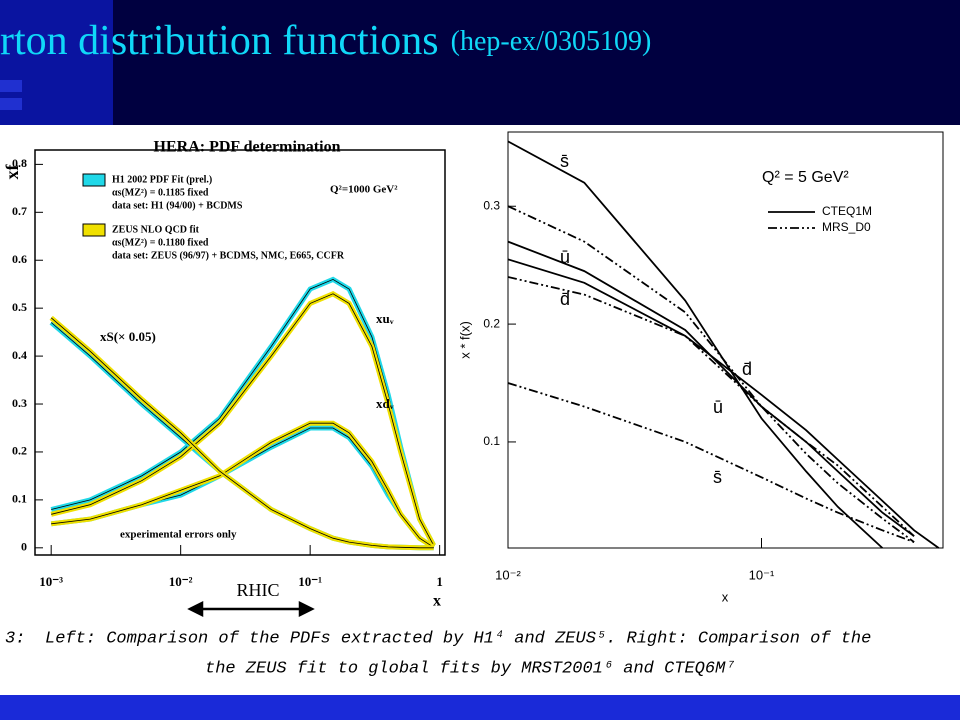  What do you see at coordinates (19, 163) in the screenshot?
I see `y-tick-label: 0.8` at bounding box center [19, 163].